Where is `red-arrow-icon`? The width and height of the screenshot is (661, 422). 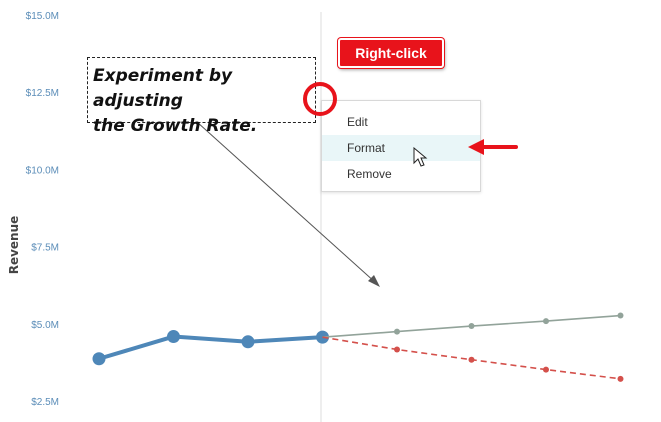 red-arrow-icon is located at coordinates (493, 147).